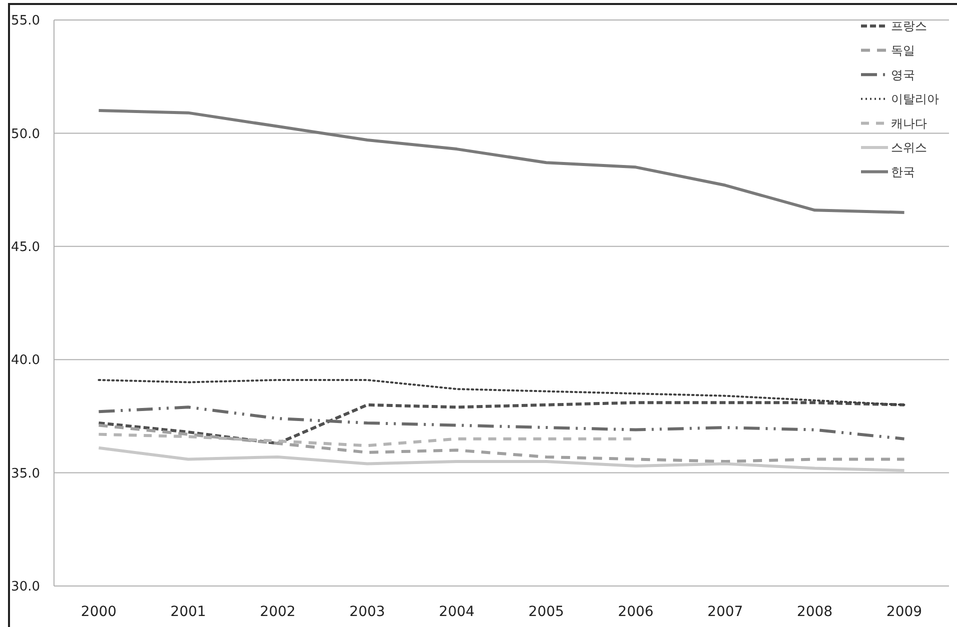 This screenshot has height=627, width=957. I want to click on y-tick-label: 40.0, so click(25, 360).